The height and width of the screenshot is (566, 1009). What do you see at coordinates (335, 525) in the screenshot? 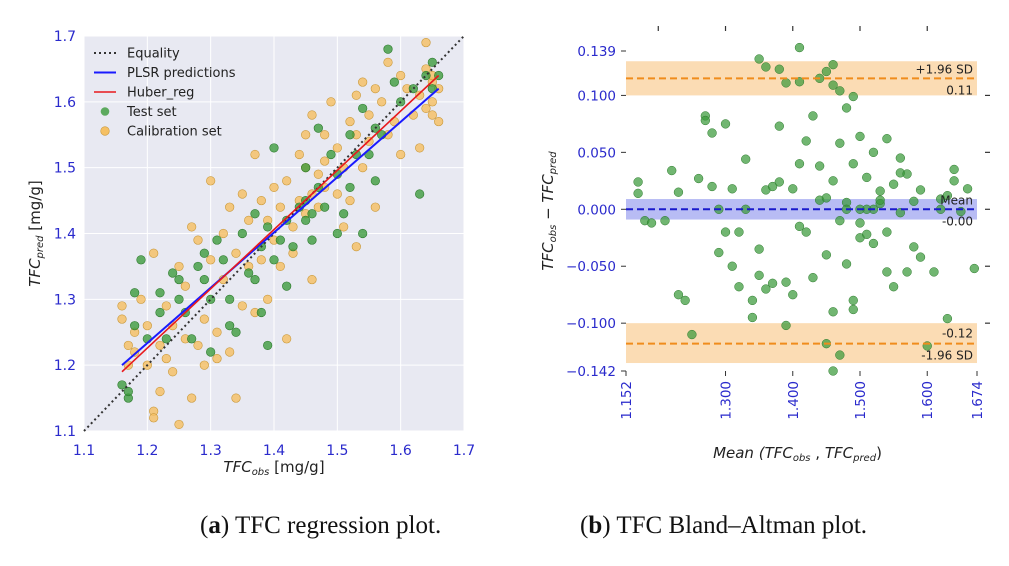
I see `caption-a-text: TFC regression plot.` at bounding box center [335, 525].